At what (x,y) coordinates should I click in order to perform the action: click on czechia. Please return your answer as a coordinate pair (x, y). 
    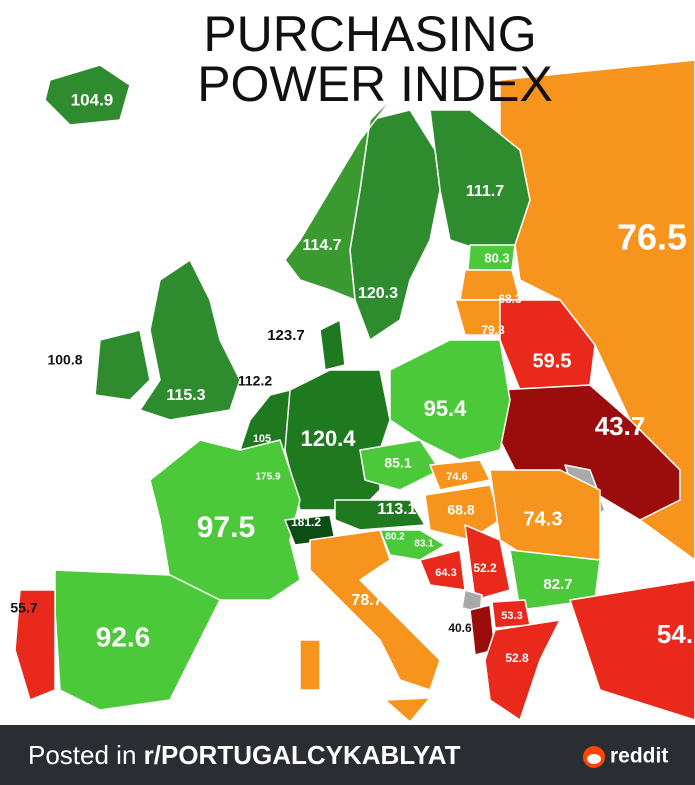
    Looking at the image, I should click on (400, 465).